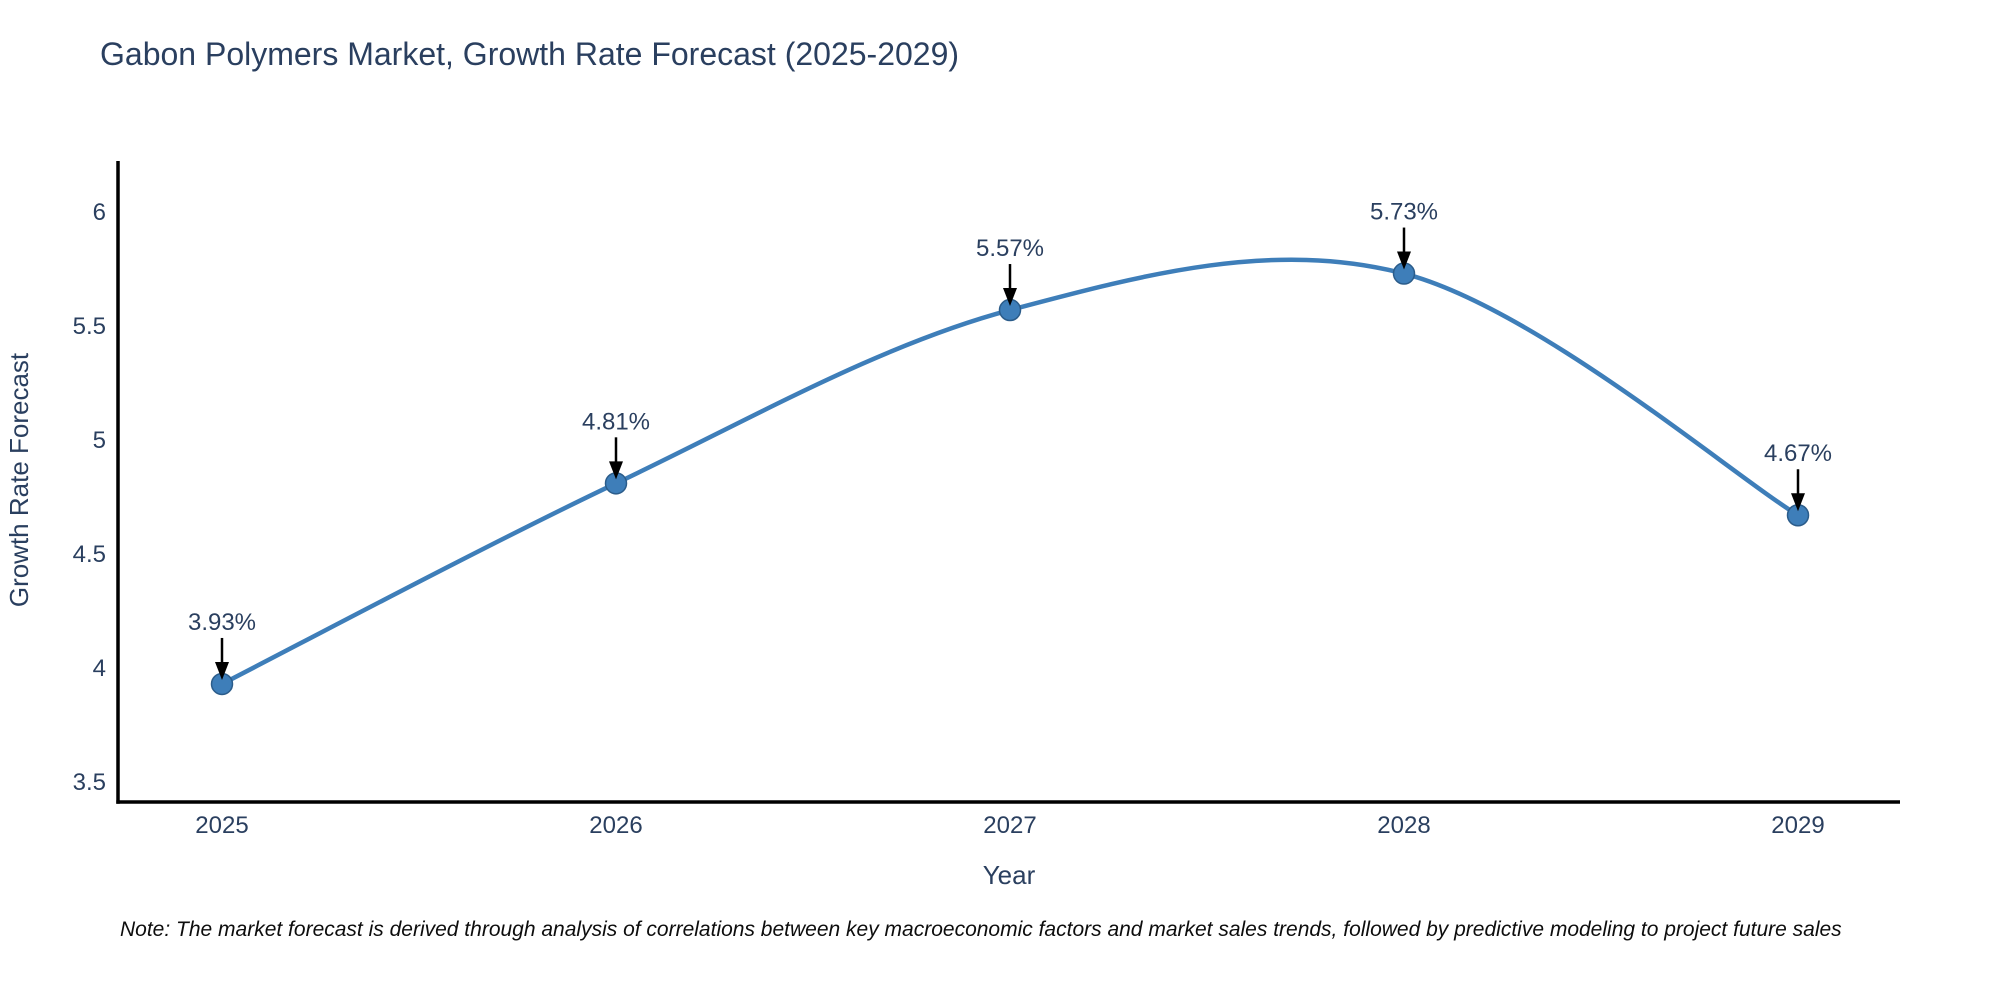  Describe the element at coordinates (99, 440) in the screenshot. I see `y-tick-label: 5` at that location.